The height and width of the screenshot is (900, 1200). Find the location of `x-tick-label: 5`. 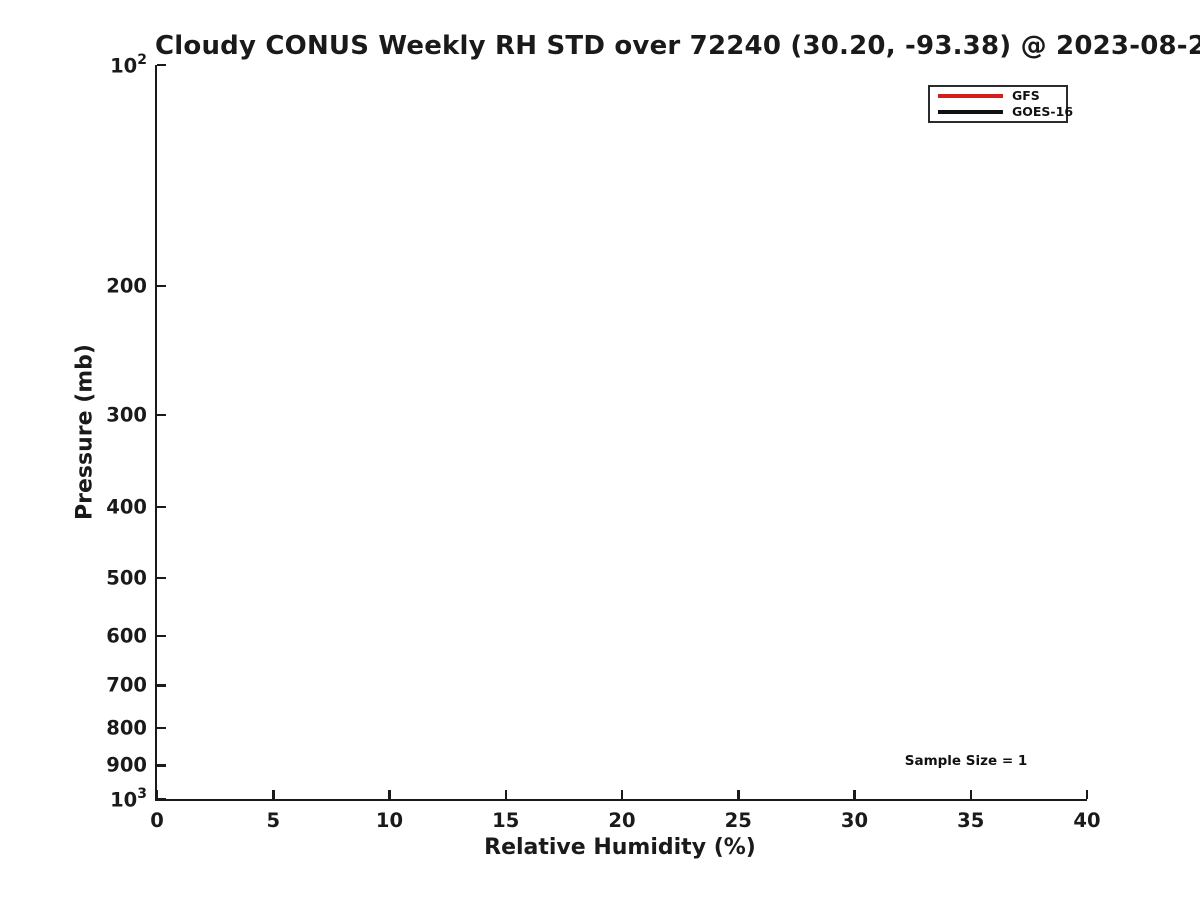

x-tick-label: 5 is located at coordinates (273, 820).